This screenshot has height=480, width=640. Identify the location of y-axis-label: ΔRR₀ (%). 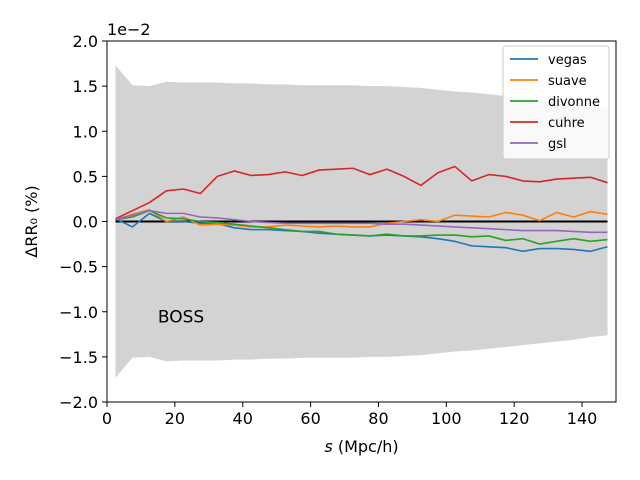
(31, 221).